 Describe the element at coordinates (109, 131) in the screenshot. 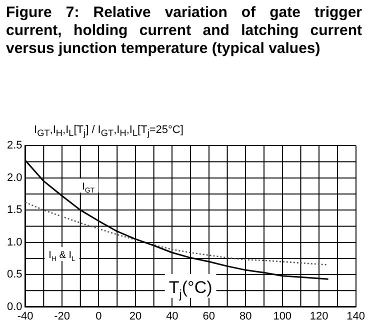

I see `text: I$_{GT}$,I$_{H}$,I$_{L}$[T$_{j}$] / I$_{GT}$,I$_{H}$,I$_{L}$[T$_{j}$=25°C]` at that location.